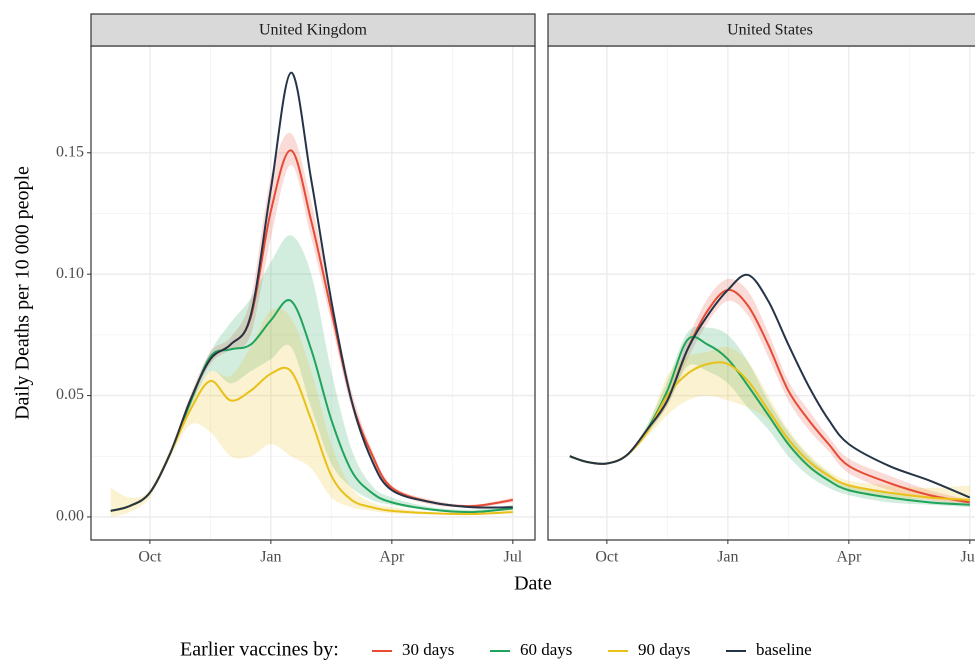  I want to click on series-line, so click(770, 386).